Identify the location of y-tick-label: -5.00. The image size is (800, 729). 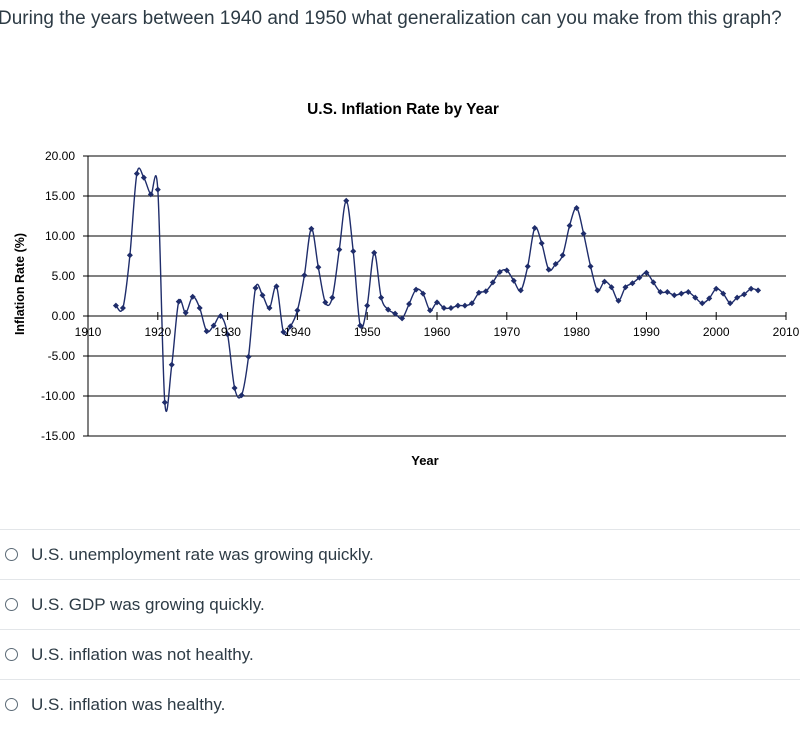
(62, 356).